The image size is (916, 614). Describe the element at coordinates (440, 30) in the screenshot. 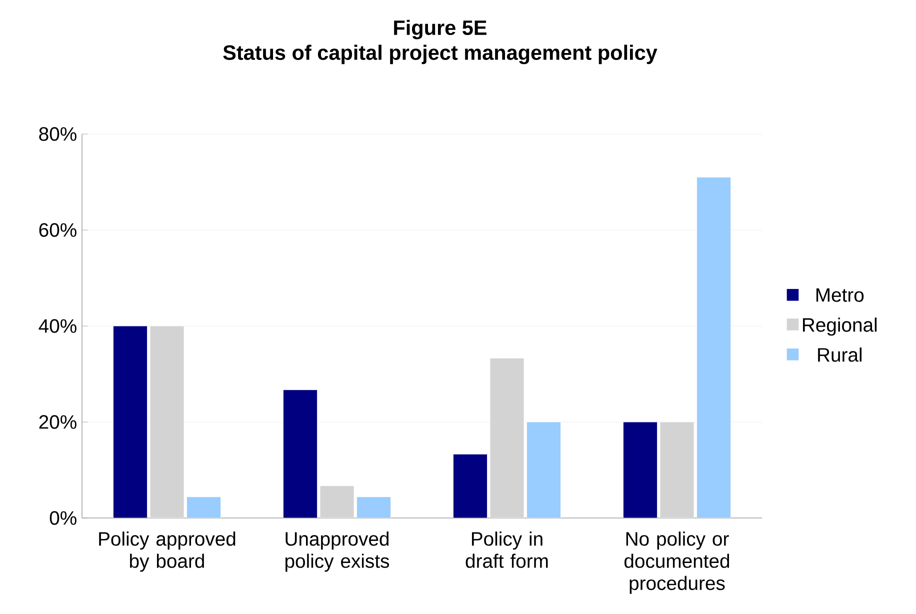

I see `chart-title: Figure 5E` at that location.